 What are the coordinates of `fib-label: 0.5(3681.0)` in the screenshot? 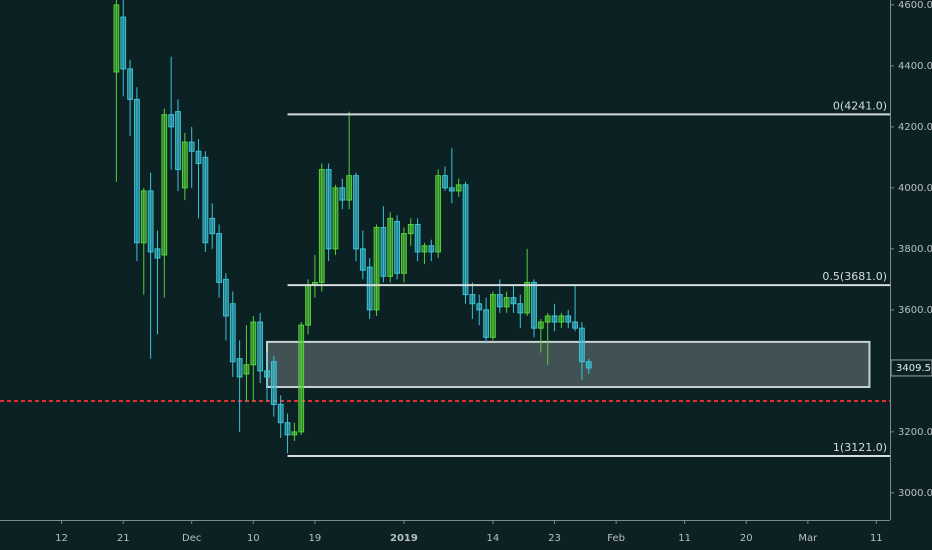 It's located at (854, 276).